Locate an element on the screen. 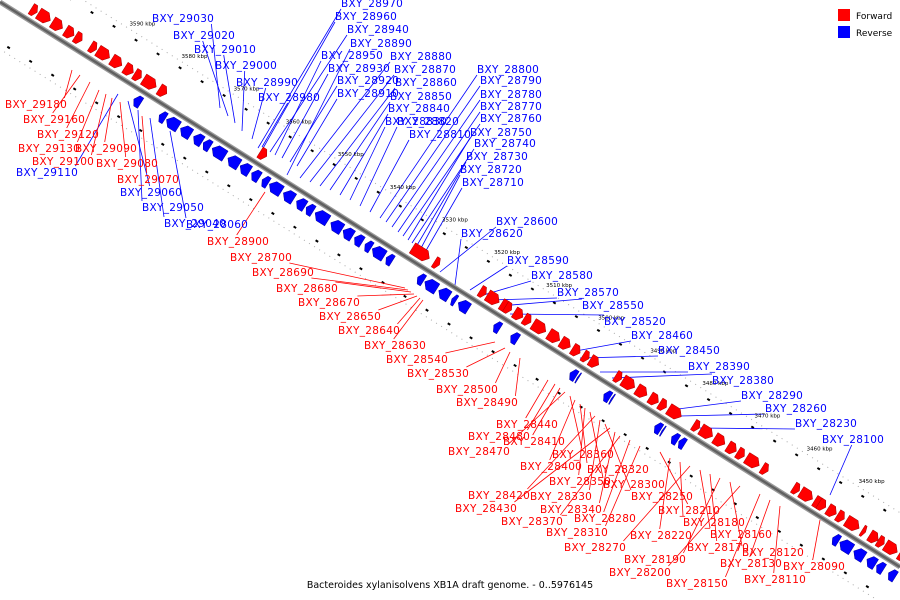 The image size is (900, 600). reverse-gene-label: BXY_29050 is located at coordinates (173, 208).